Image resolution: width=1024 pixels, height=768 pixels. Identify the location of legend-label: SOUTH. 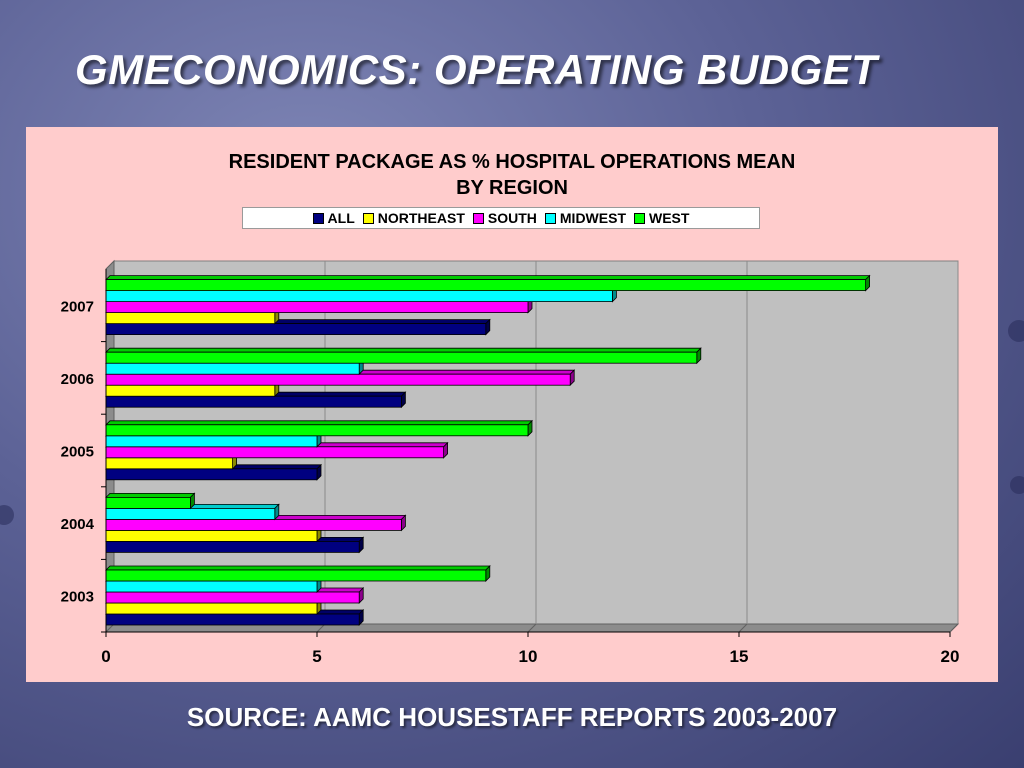
(512, 218).